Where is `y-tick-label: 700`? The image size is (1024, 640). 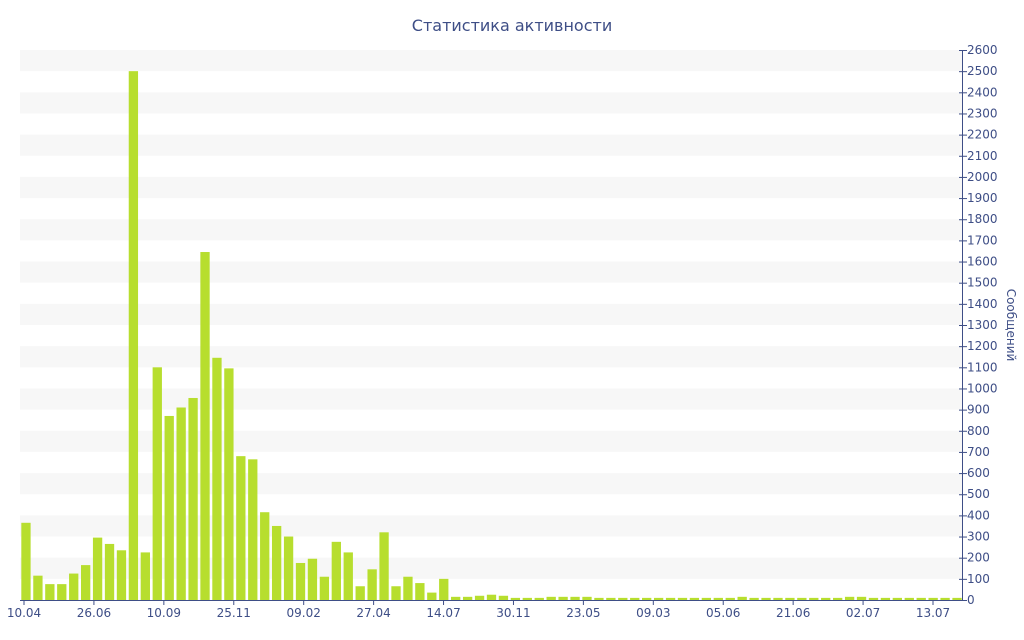
y-tick-label: 700 is located at coordinates (978, 452).